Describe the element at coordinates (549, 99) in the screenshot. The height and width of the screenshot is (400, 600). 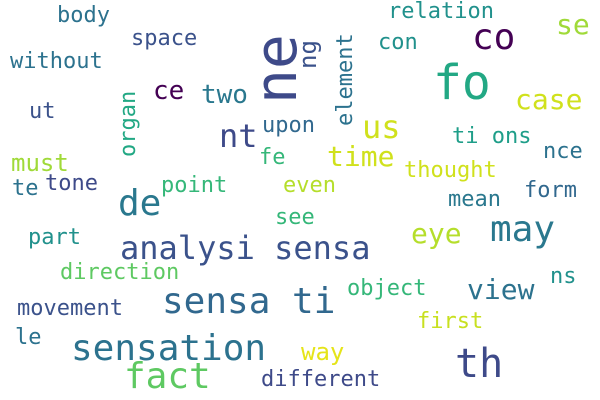
I see `word-case: case` at that location.